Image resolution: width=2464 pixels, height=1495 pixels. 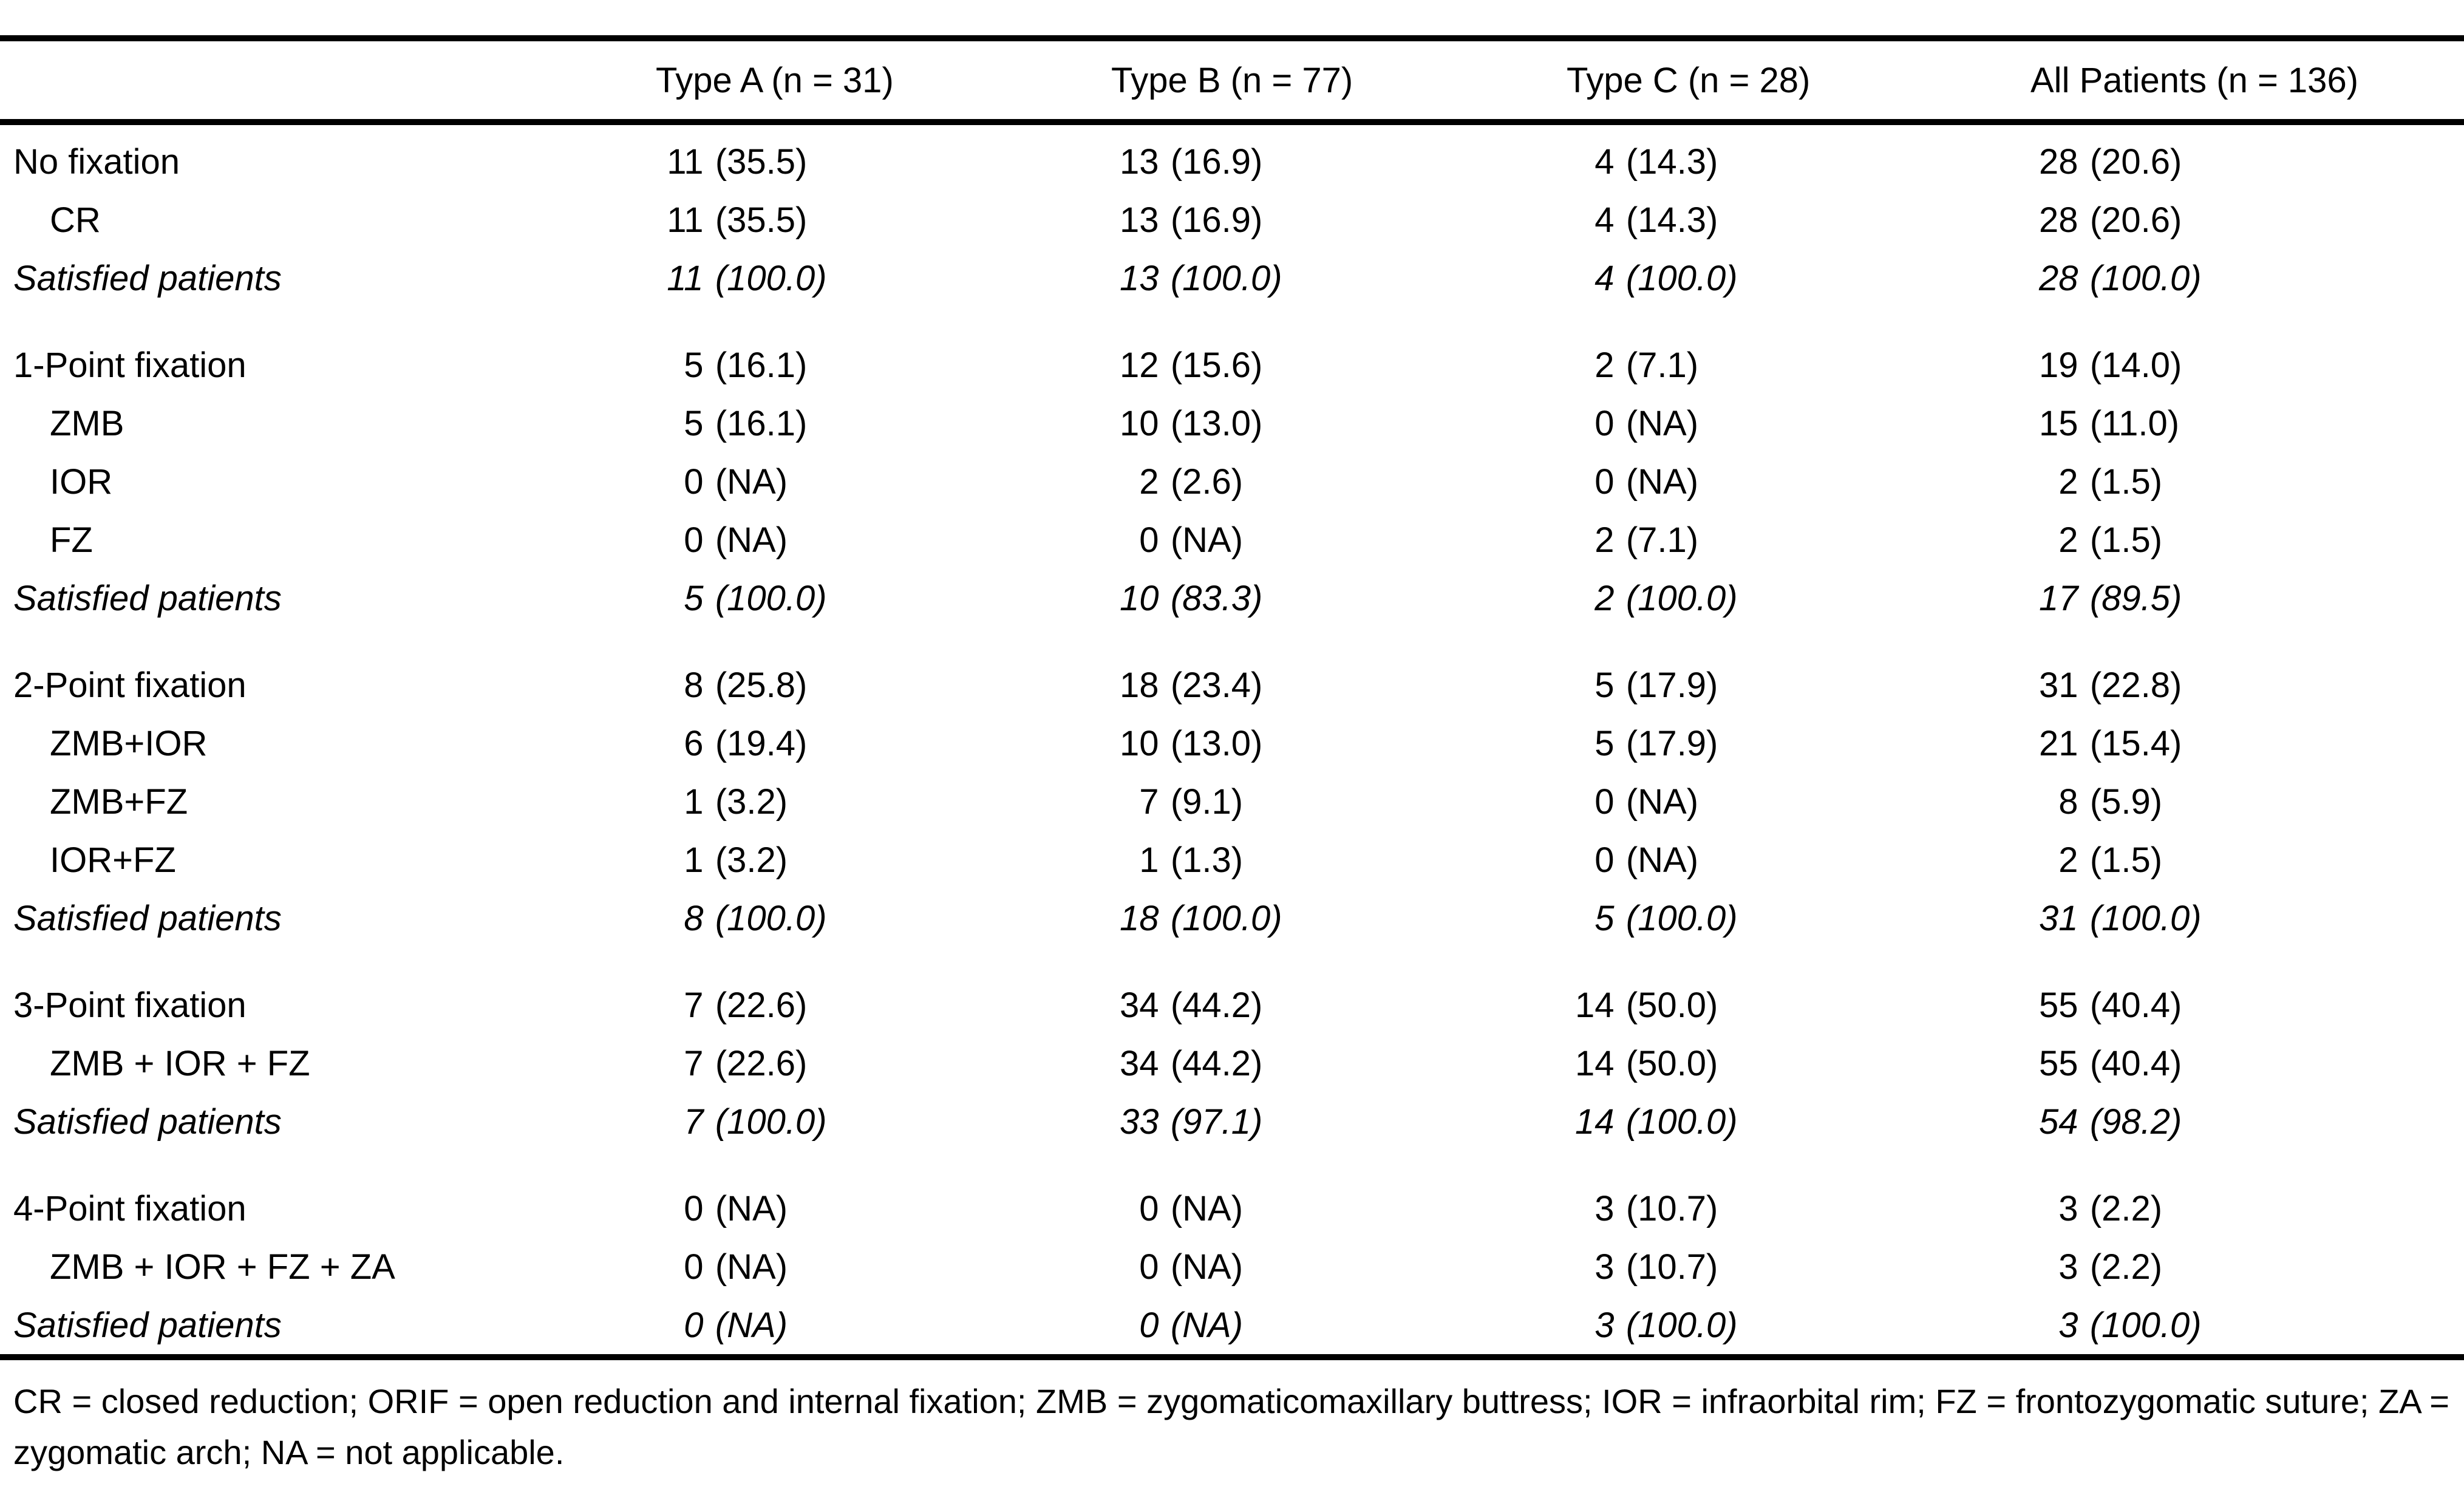 What do you see at coordinates (2058, 918) in the screenshot?
I see `count-value: 31` at bounding box center [2058, 918].